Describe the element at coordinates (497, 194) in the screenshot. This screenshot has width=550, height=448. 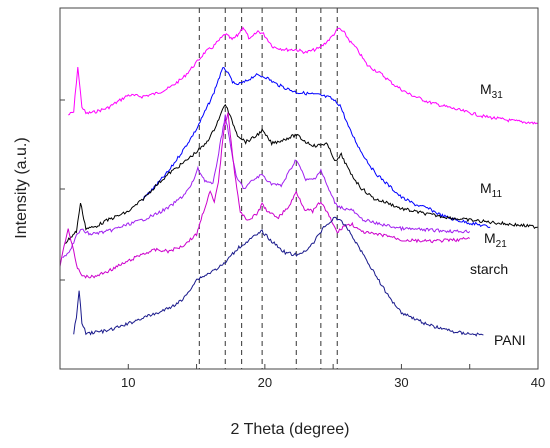
I see `series-label-sub-2: 11` at that location.